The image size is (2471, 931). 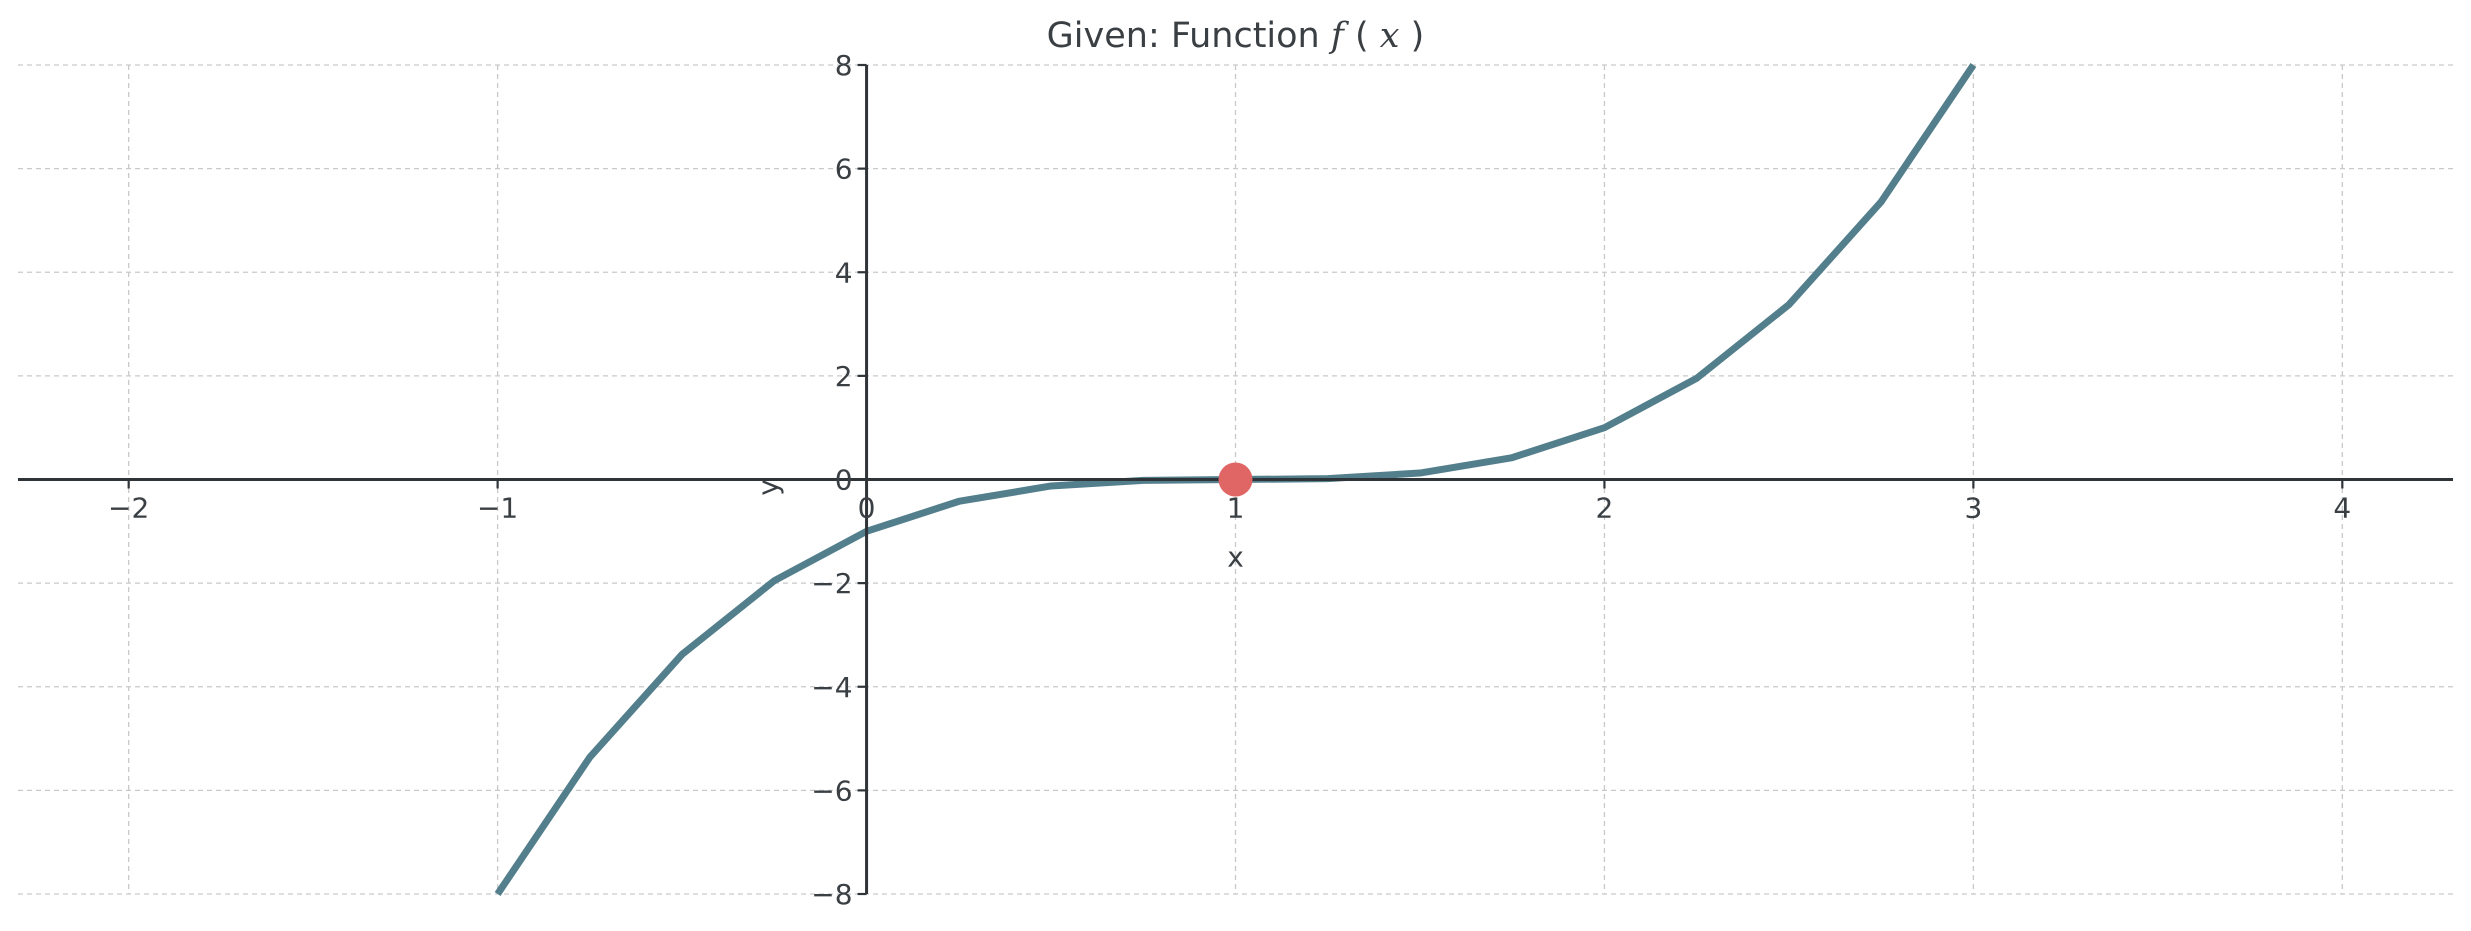 What do you see at coordinates (1605, 508) in the screenshot?
I see `x-axis-tick-label: 2` at bounding box center [1605, 508].